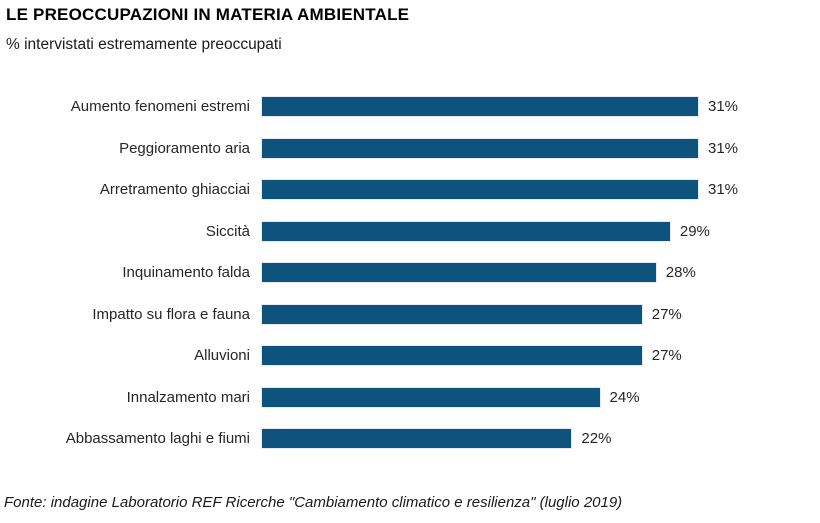 The width and height of the screenshot is (820, 523). I want to click on category-label: Innalzamento mari, so click(188, 397).